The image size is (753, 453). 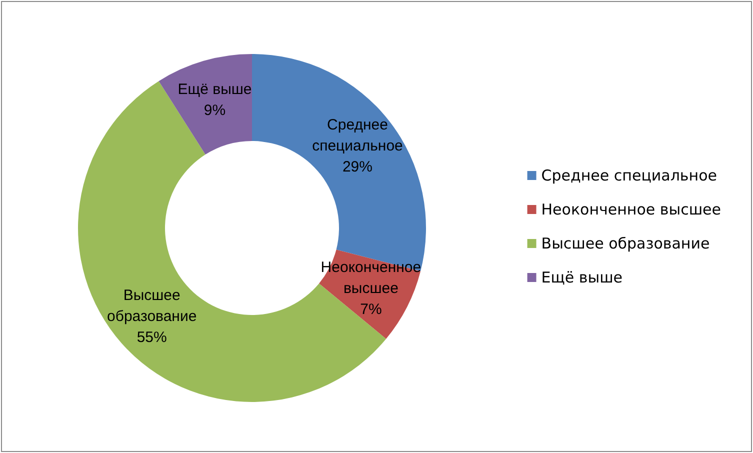 I want to click on slice-label: Высшее образование, so click(x=152, y=305).